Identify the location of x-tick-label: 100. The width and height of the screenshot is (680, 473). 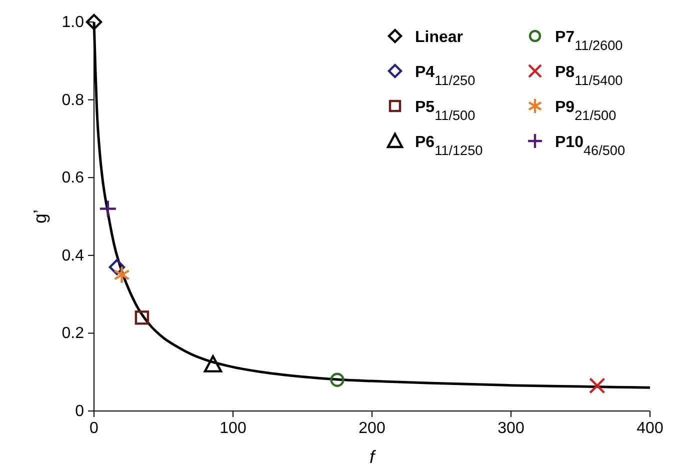
(233, 428).